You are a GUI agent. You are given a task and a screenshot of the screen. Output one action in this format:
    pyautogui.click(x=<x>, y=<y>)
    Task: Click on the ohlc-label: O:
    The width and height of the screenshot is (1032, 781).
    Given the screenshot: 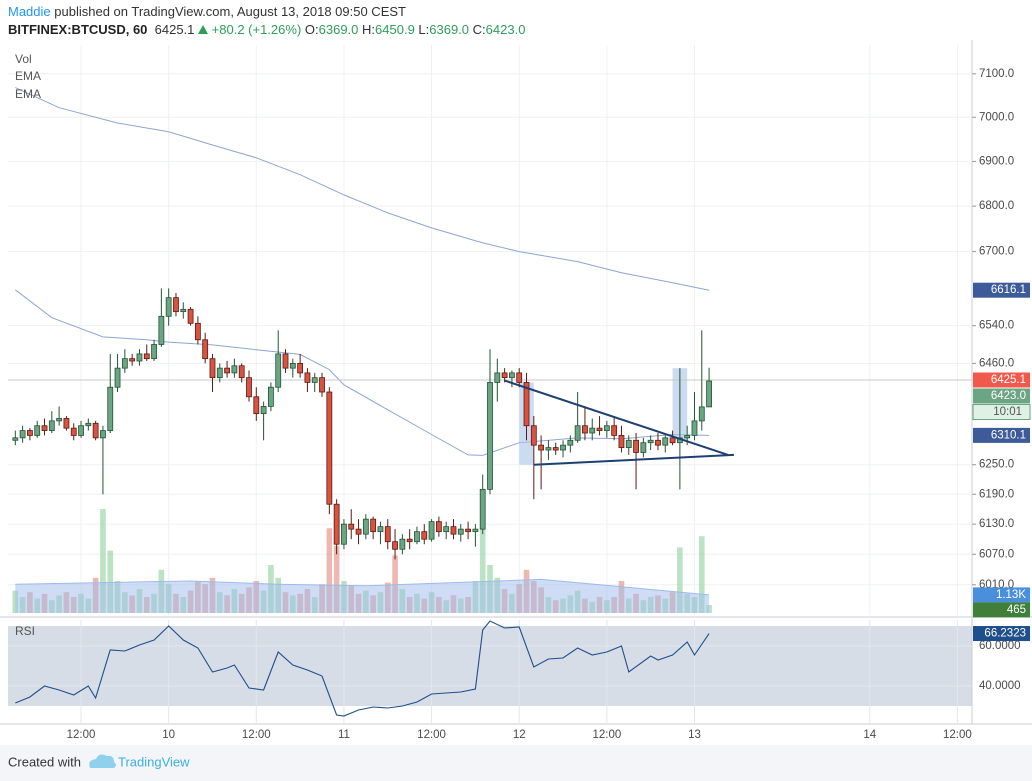 What is the action you would take?
    pyautogui.click(x=311, y=29)
    